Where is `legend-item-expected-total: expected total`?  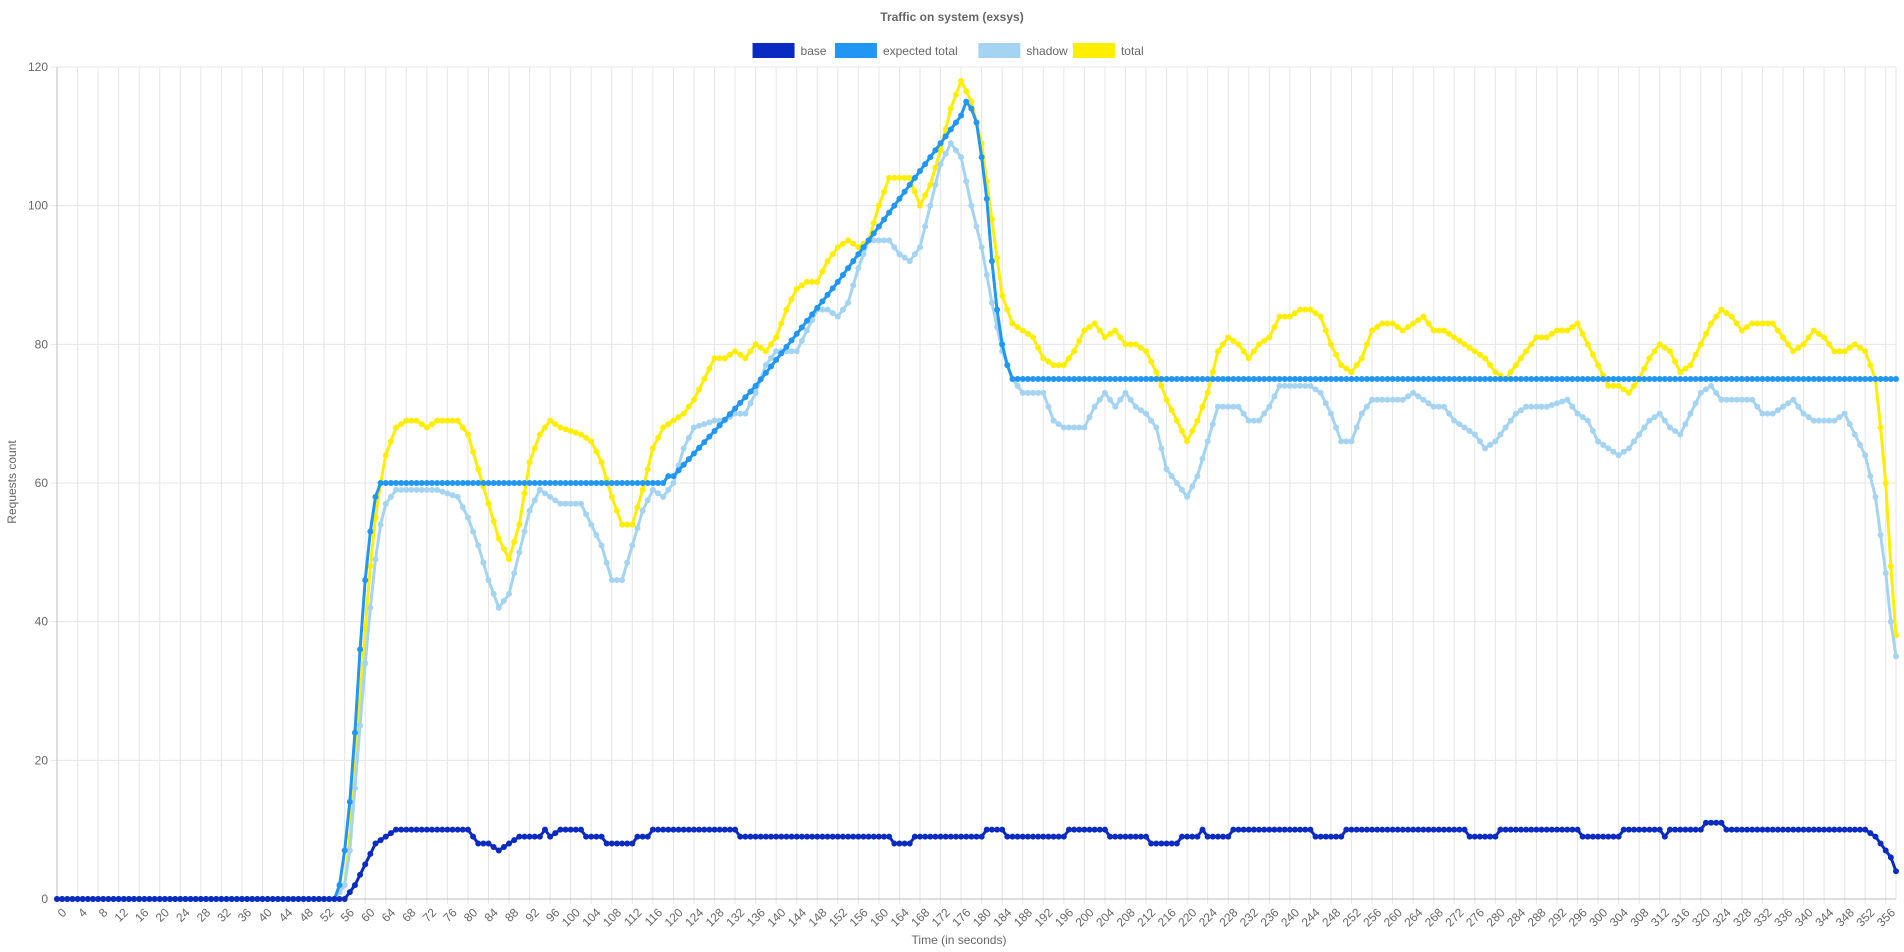
legend-item-expected-total: expected total is located at coordinates (896, 50).